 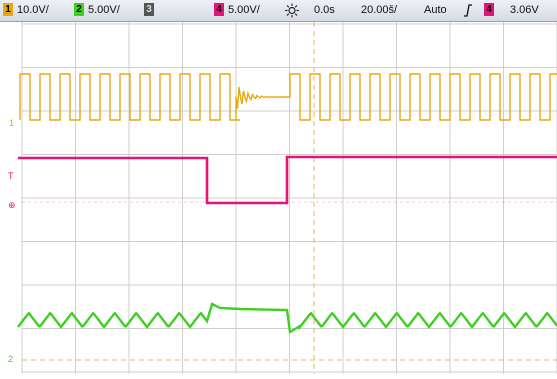 I want to click on sun-icon, so click(x=292, y=10).